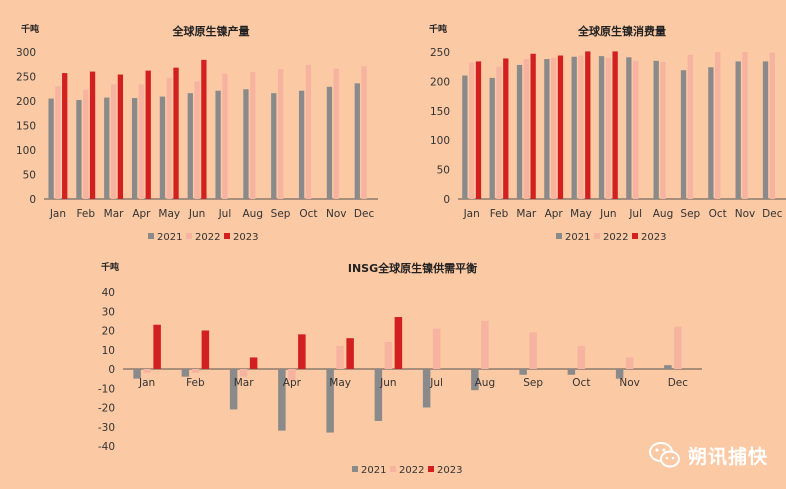 This screenshot has height=489, width=786. I want to click on bar-2022-Dec, so click(678, 347).